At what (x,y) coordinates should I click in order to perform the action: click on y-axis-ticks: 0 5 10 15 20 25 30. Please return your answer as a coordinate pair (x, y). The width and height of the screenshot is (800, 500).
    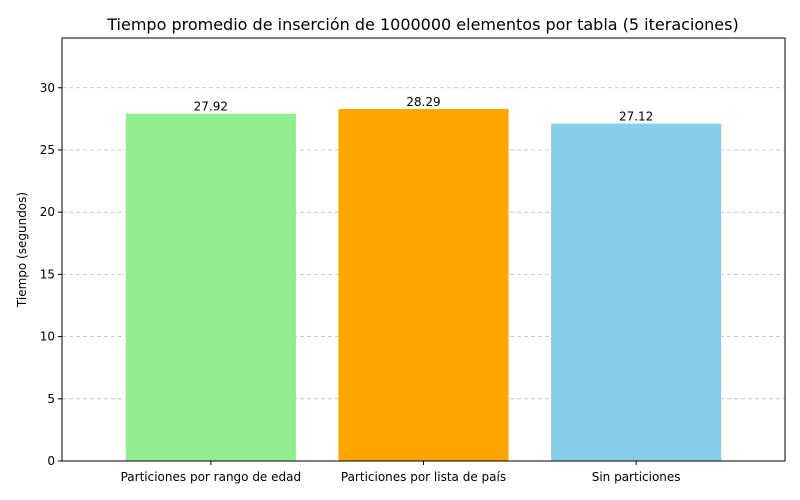
    Looking at the image, I should click on (51, 274).